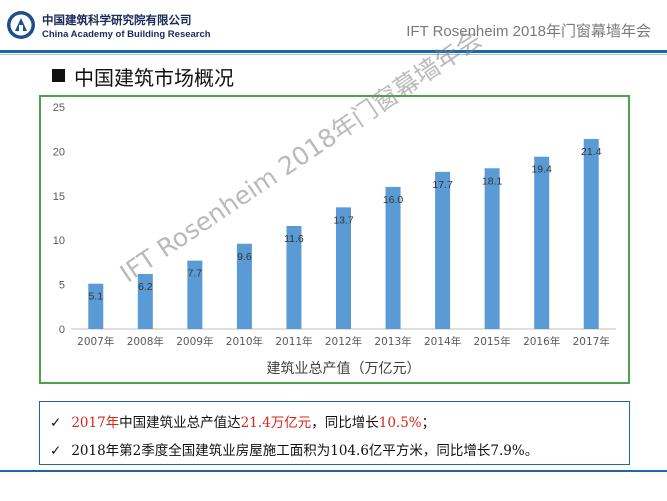 Image resolution: width=667 pixels, height=501 pixels. Describe the element at coordinates (293, 341) in the screenshot. I see `x-tick-label: 2011年` at that location.